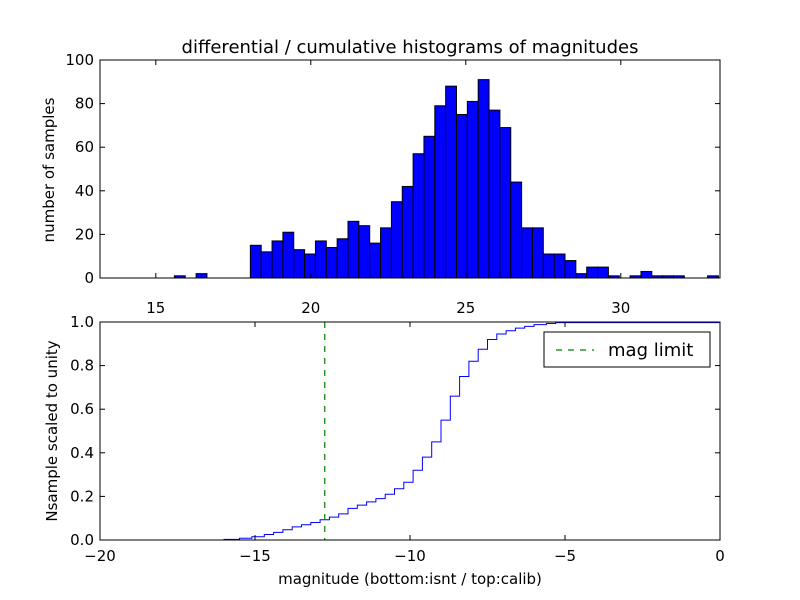 The width and height of the screenshot is (800, 600). I want to click on bottom-x-axis-label: magnitude (bottom:isnt / top:calib), so click(410, 579).